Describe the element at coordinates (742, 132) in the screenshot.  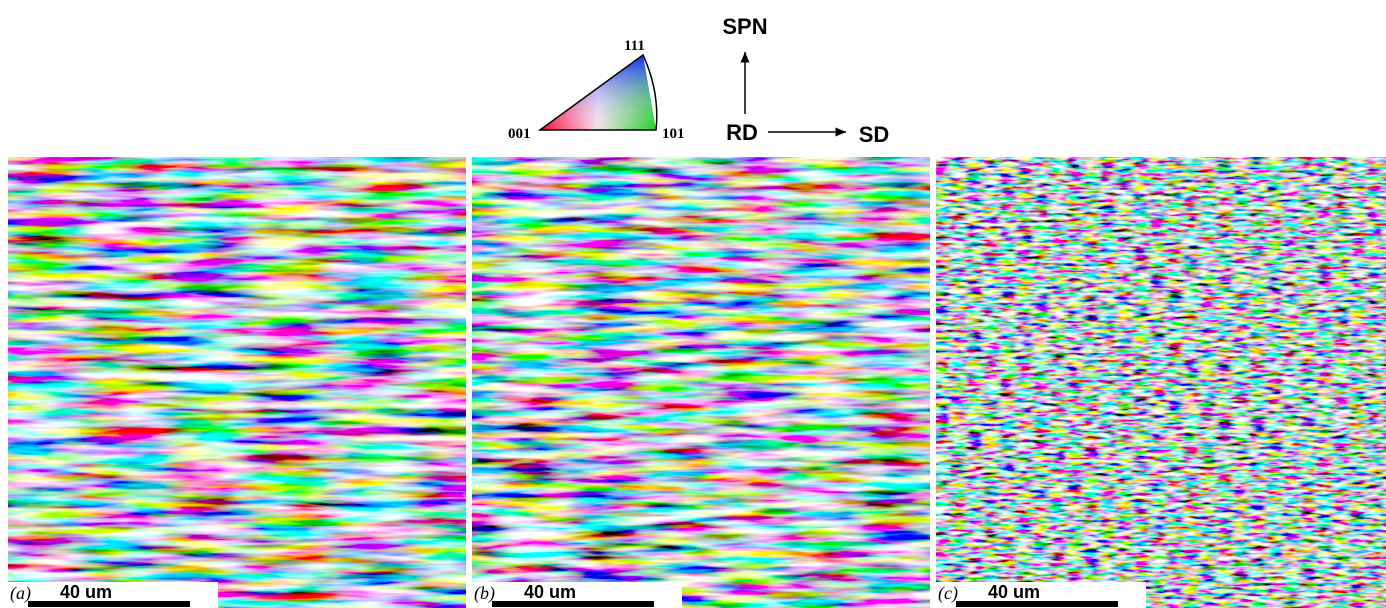
I see `axis-label: RD` at that location.